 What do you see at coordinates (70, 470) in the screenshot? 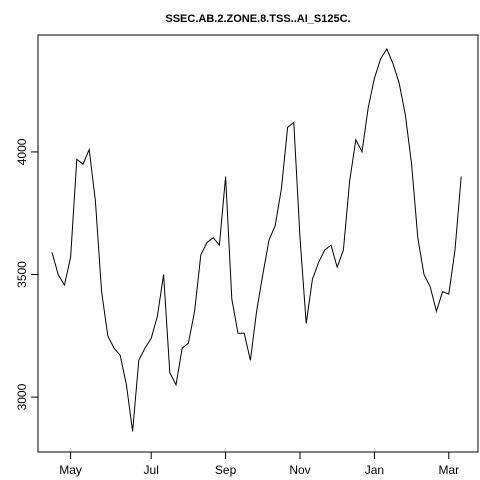
I see `x-tick-label: May` at bounding box center [70, 470].